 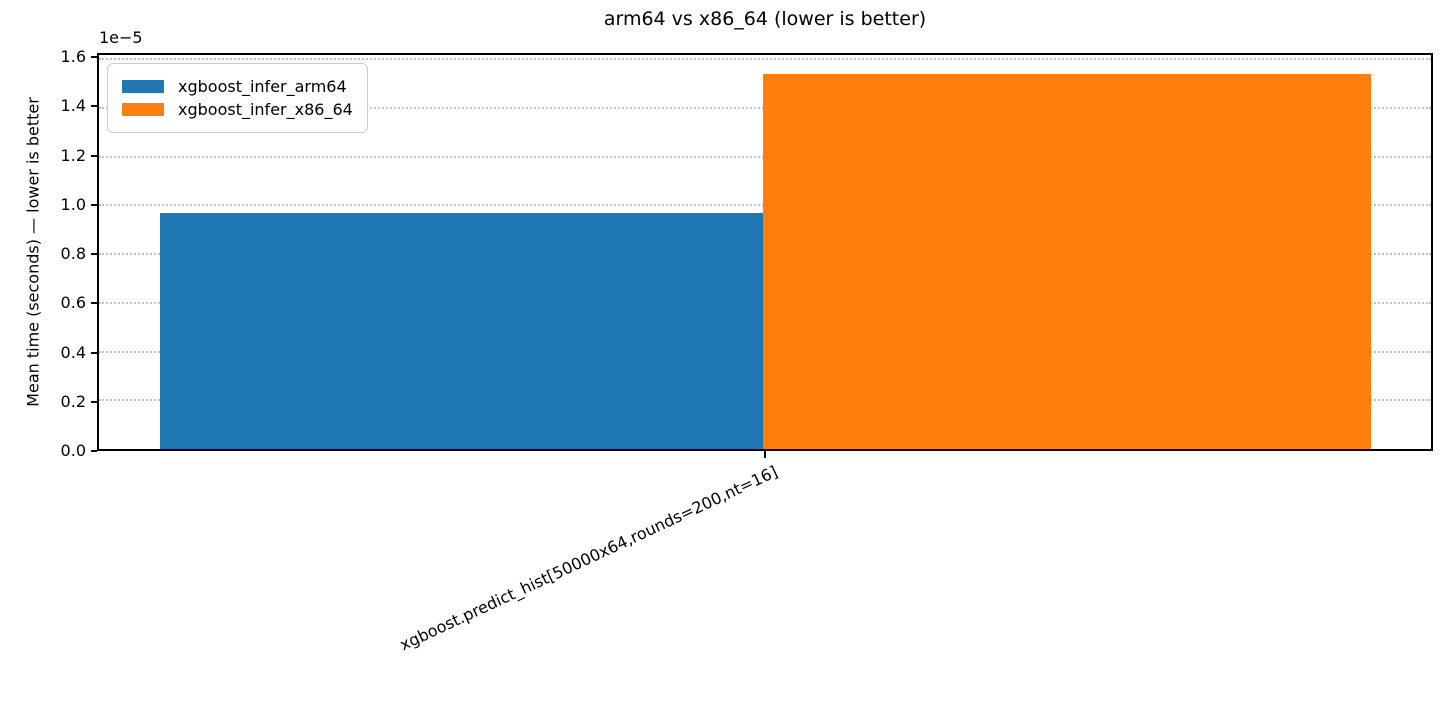 I want to click on y-tick-label: 0.2, so click(x=73, y=401).